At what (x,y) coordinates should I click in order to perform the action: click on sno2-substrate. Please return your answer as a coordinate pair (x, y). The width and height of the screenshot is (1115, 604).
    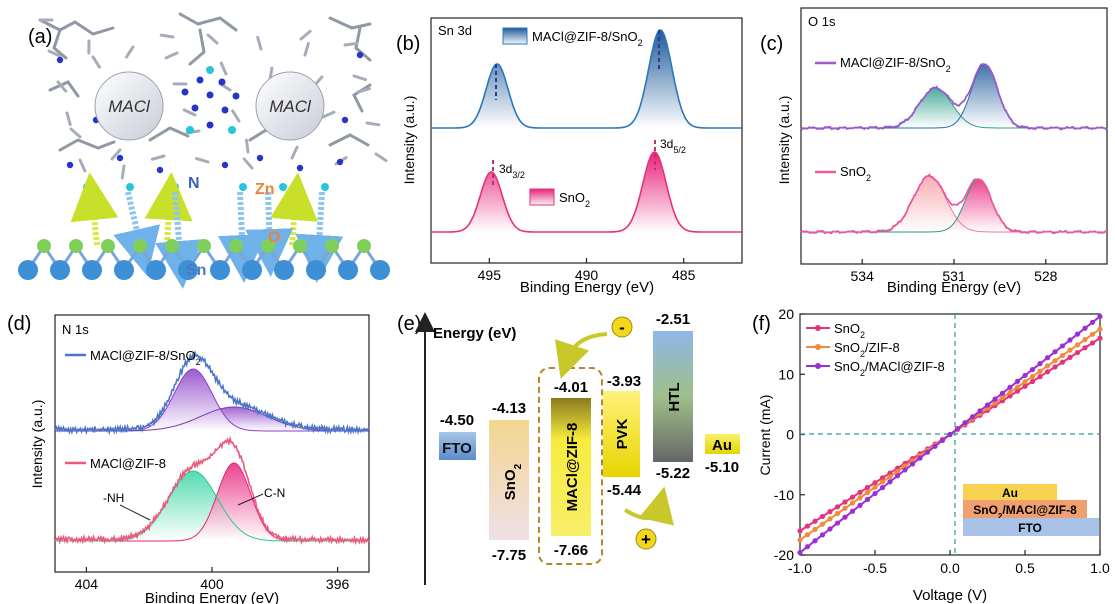
    Looking at the image, I should click on (204, 259).